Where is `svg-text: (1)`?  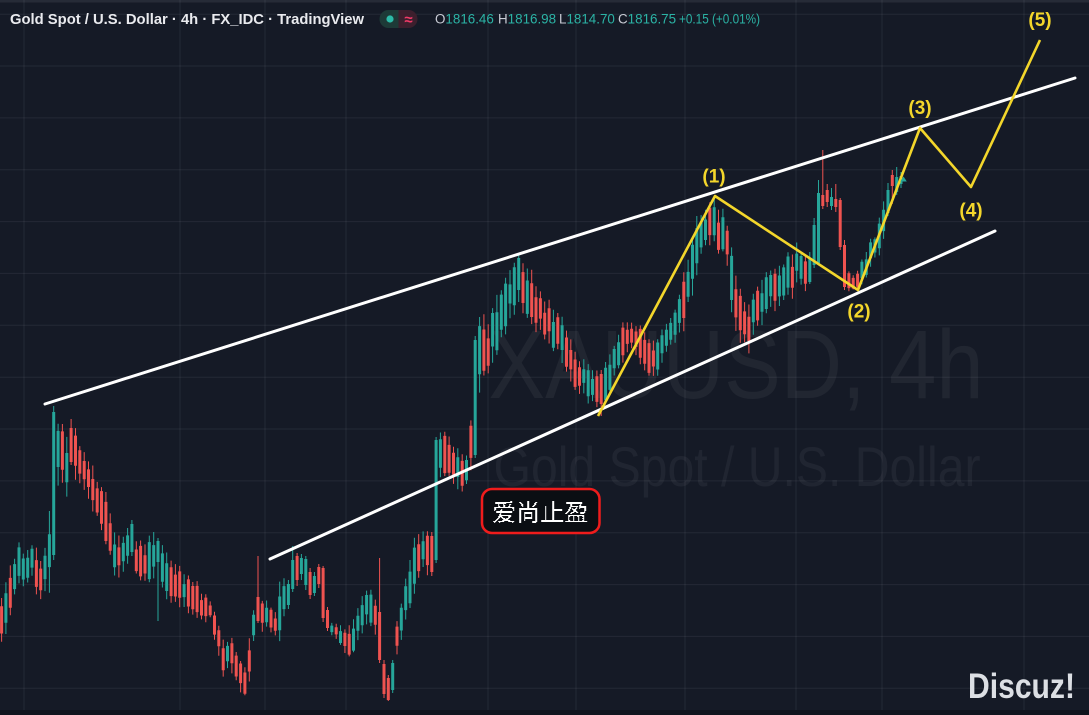 svg-text: (1) is located at coordinates (713, 177).